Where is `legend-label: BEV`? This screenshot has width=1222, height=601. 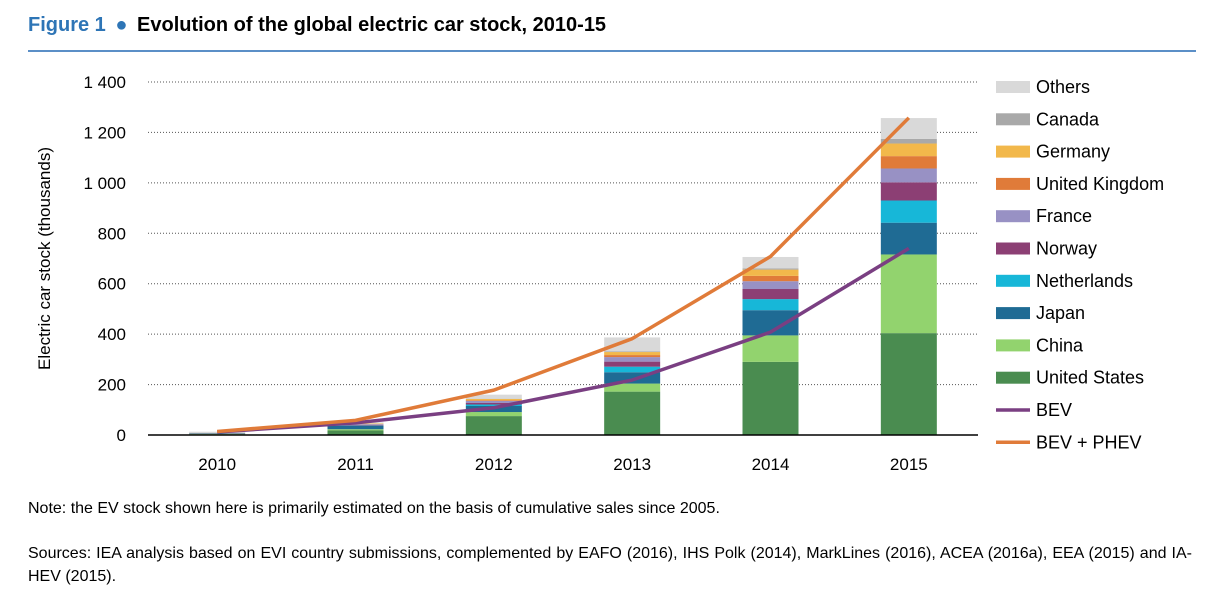 legend-label: BEV is located at coordinates (1054, 410).